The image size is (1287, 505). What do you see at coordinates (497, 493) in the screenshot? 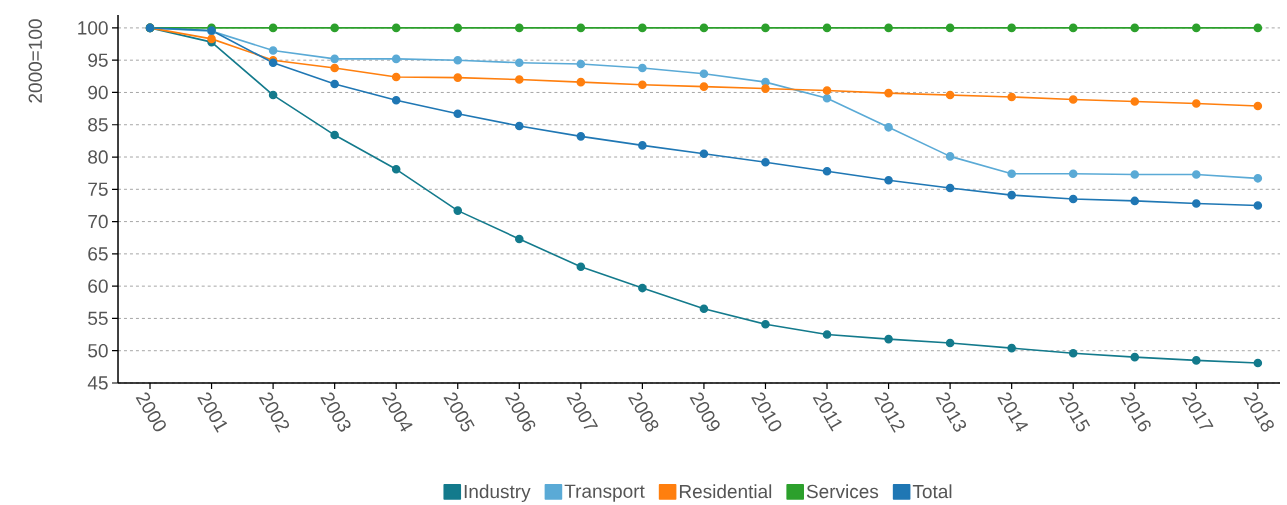
I see `legend-label: Industry` at bounding box center [497, 493].